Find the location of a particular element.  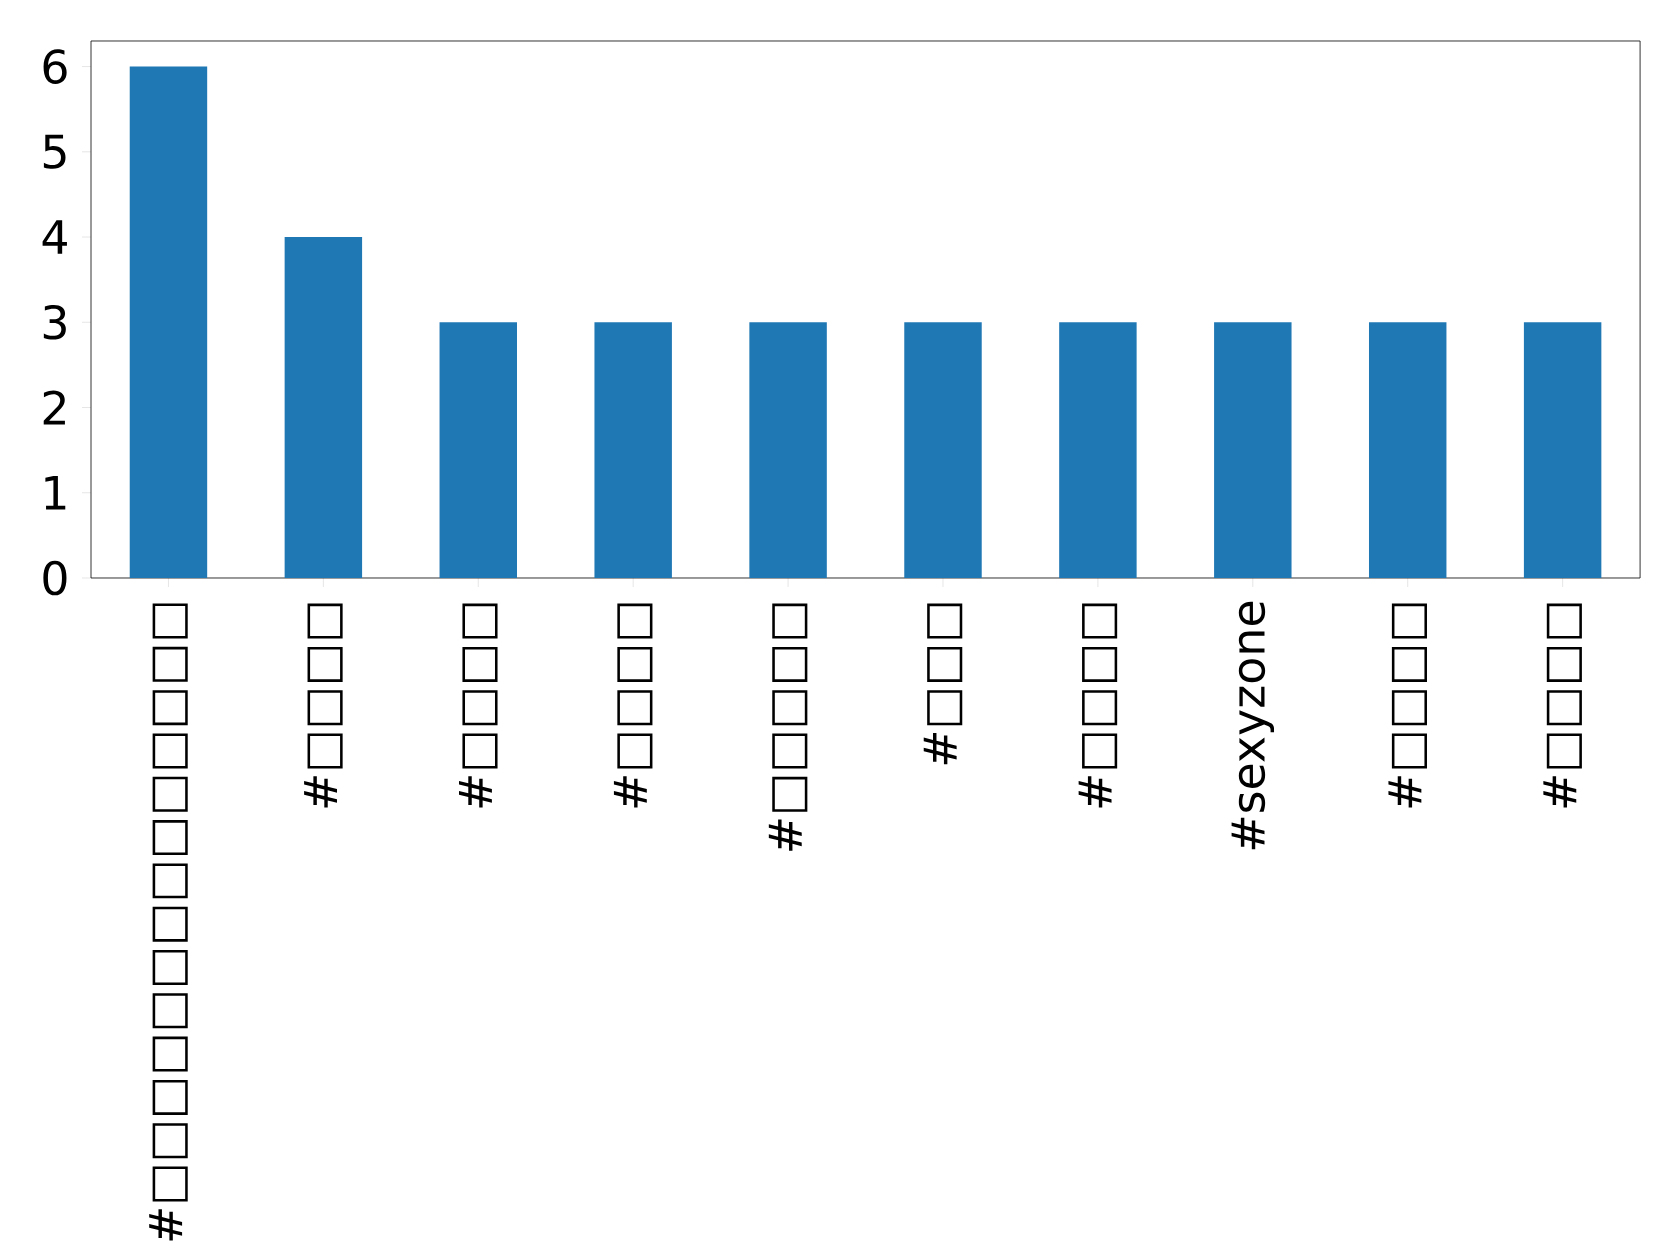

y-tick-label: 5 is located at coordinates (54, 151).